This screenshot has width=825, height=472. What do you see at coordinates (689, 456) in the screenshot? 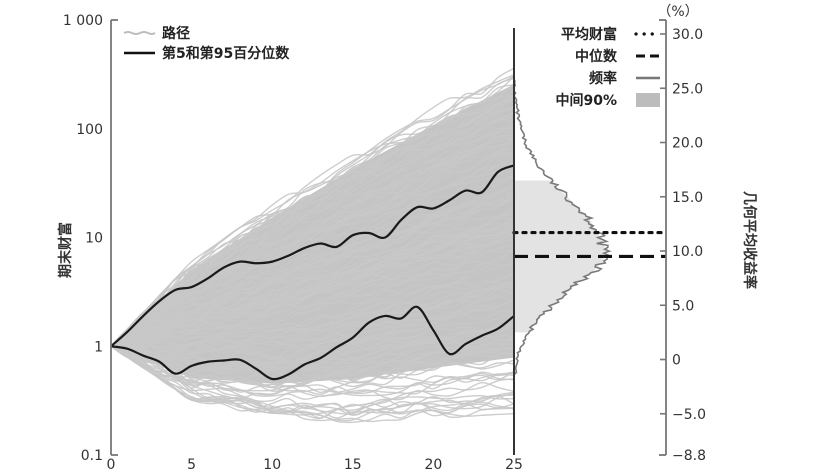
I see `right-y-tick-label: −8.8` at bounding box center [689, 456].